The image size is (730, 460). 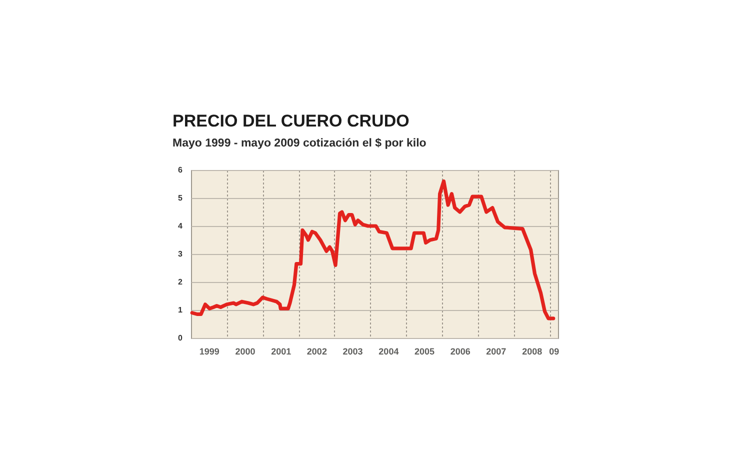 What do you see at coordinates (281, 351) in the screenshot?
I see `x-tick-label: 2001` at bounding box center [281, 351].